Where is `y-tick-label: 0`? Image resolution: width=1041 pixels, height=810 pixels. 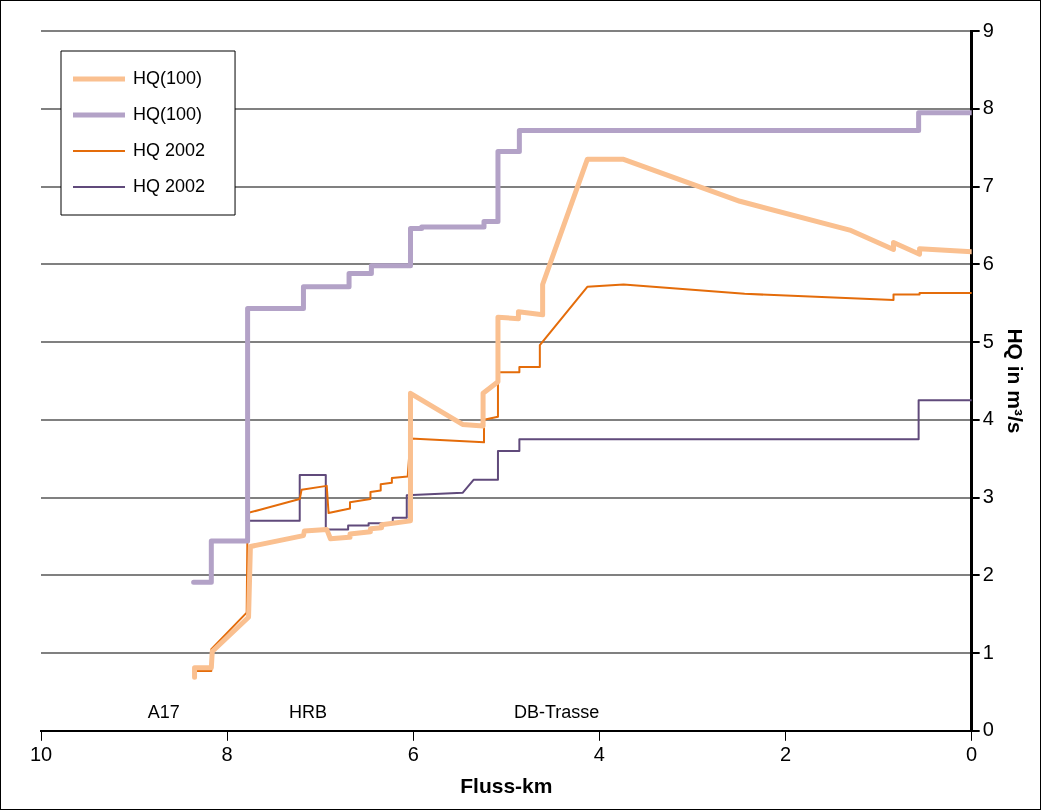
y-tick-label: 0 is located at coordinates (988, 729).